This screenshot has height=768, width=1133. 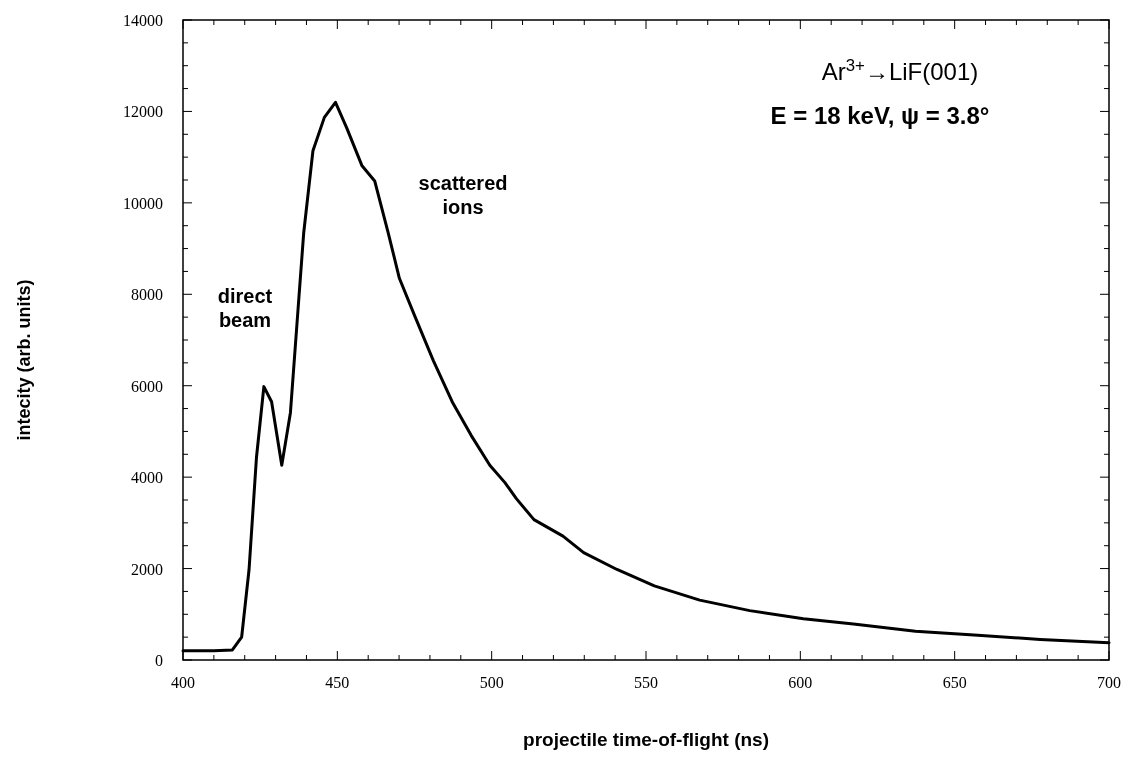 What do you see at coordinates (24, 360) in the screenshot?
I see `y-axis-title: intecity (arb. units)` at bounding box center [24, 360].